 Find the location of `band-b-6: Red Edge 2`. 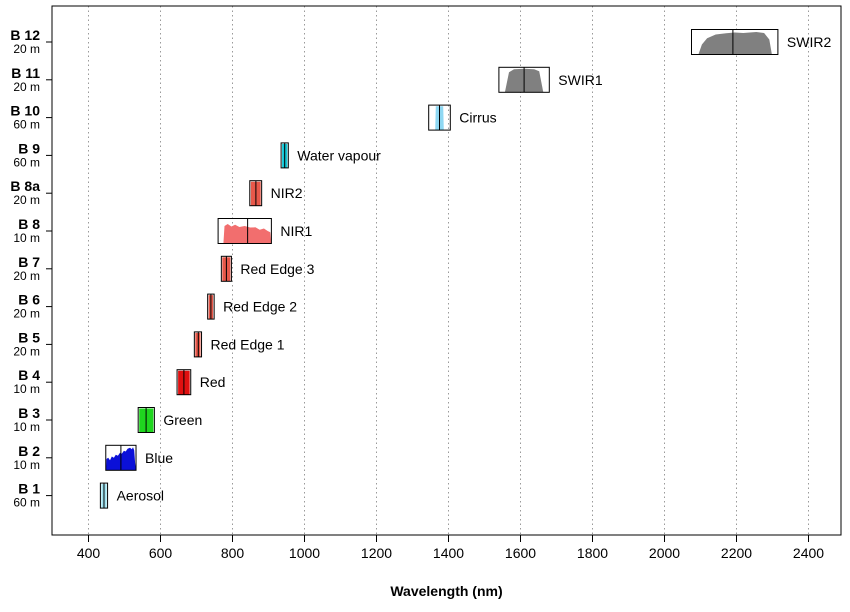

band-b-6: Red Edge 2 is located at coordinates (252, 306).